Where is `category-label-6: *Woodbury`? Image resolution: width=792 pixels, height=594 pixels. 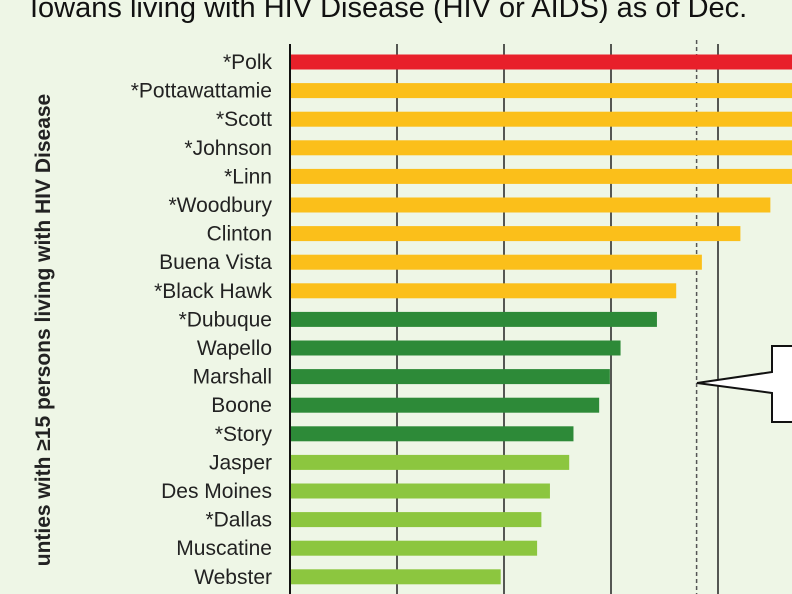 category-label-6: *Woodbury is located at coordinates (220, 205).